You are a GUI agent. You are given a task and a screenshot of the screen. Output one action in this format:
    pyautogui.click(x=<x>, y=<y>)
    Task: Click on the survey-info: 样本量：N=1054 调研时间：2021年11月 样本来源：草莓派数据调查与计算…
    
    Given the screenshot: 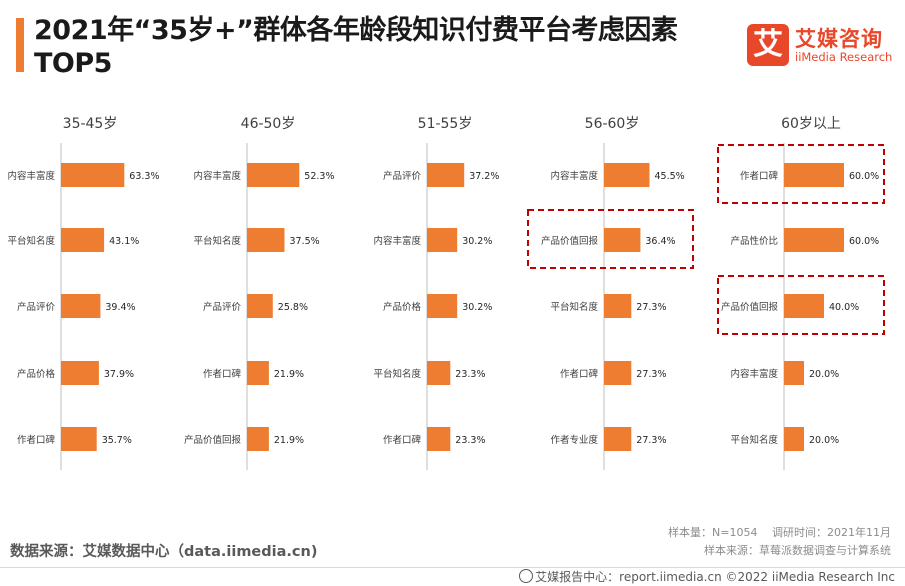 What is the action you would take?
    pyautogui.click(x=779, y=542)
    